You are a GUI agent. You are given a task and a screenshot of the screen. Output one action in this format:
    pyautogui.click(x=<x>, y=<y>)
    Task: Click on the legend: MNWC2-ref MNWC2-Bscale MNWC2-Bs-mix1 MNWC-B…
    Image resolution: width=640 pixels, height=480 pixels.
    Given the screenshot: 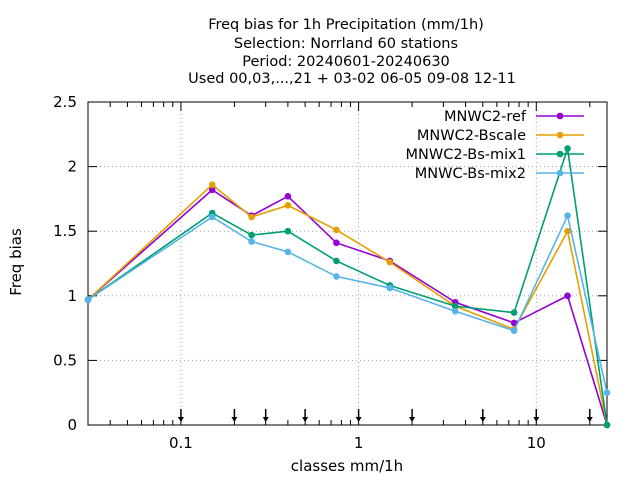 What is the action you would take?
    pyautogui.click(x=495, y=145)
    